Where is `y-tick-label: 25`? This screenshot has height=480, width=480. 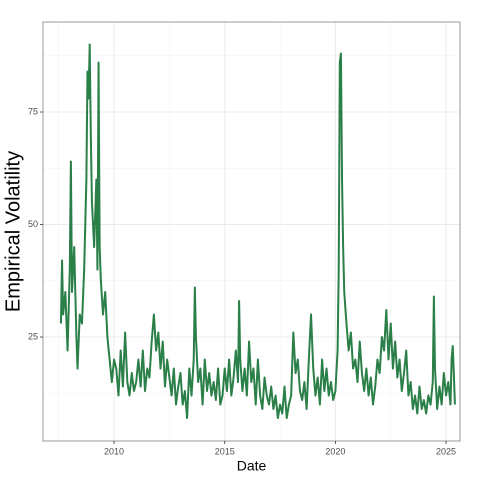
y-tick-label: 25 is located at coordinates (33, 336).